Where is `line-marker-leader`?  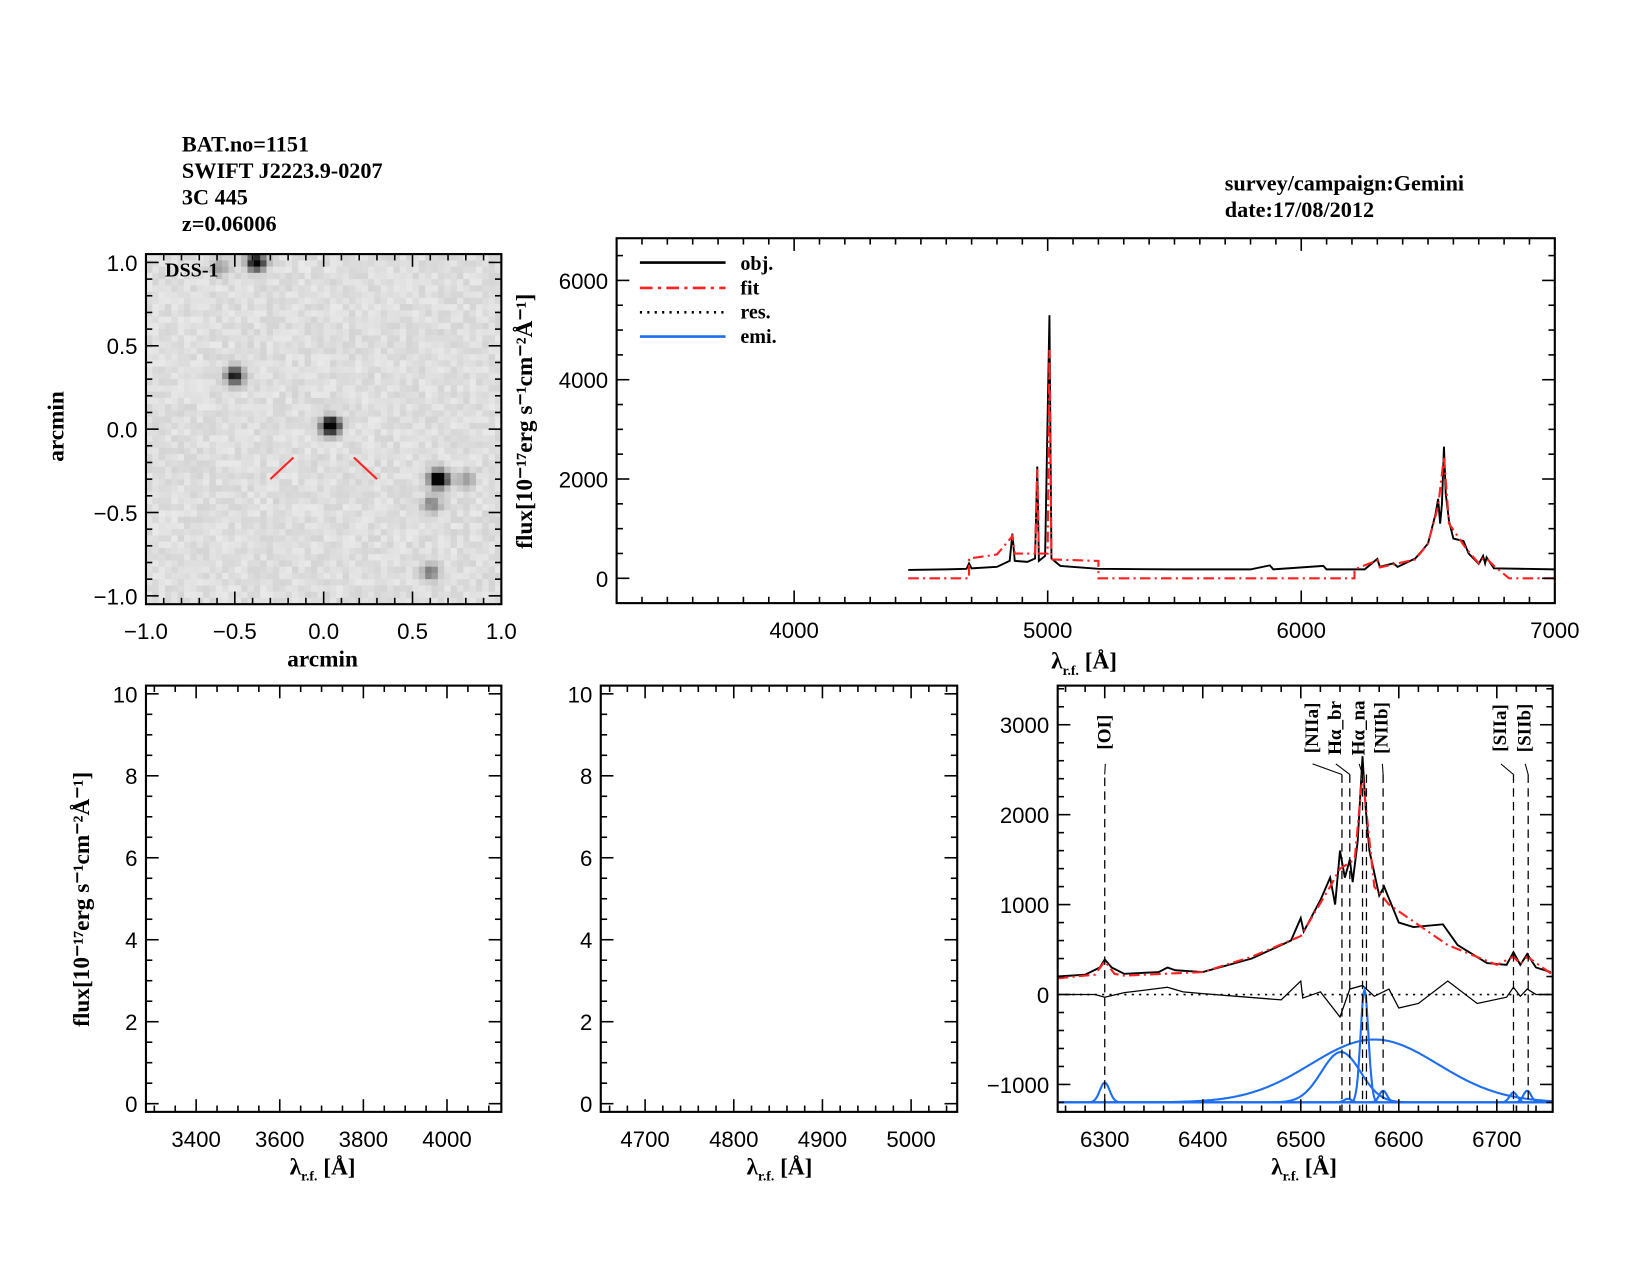 line-marker-leader is located at coordinates (1105, 769).